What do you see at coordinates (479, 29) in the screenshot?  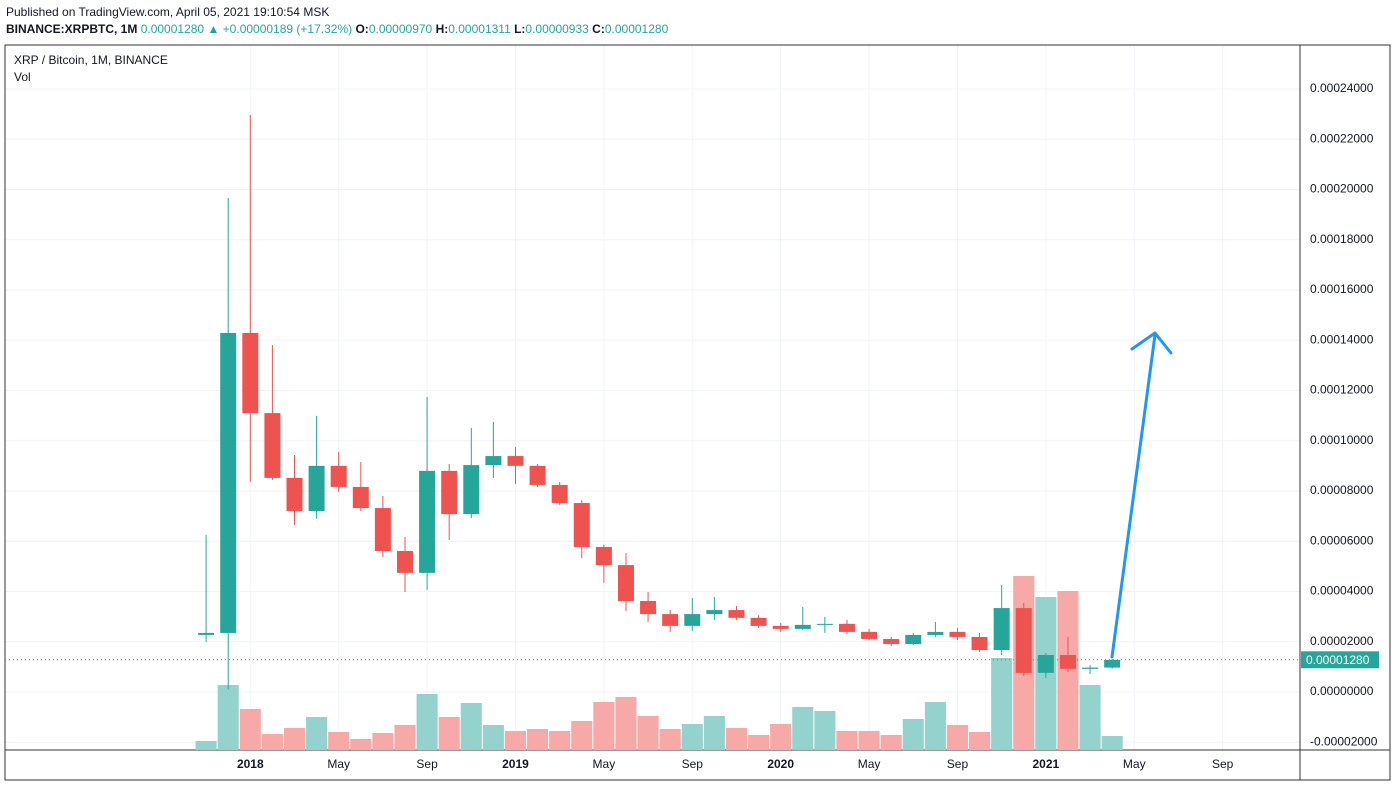 I see `ohlc-value: 0.00001311` at bounding box center [479, 29].